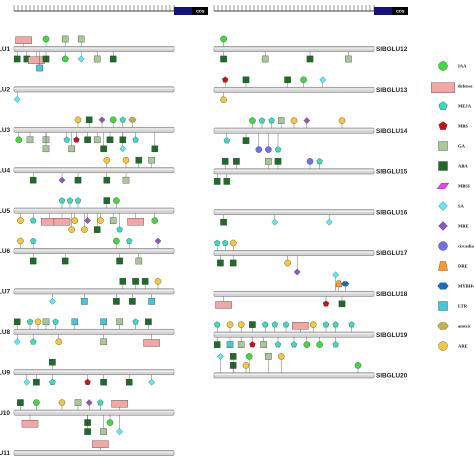 This screenshot has height=474, width=474. Describe the element at coordinates (453, 226) in the screenshot. I see `legend-item: MRE` at that location.